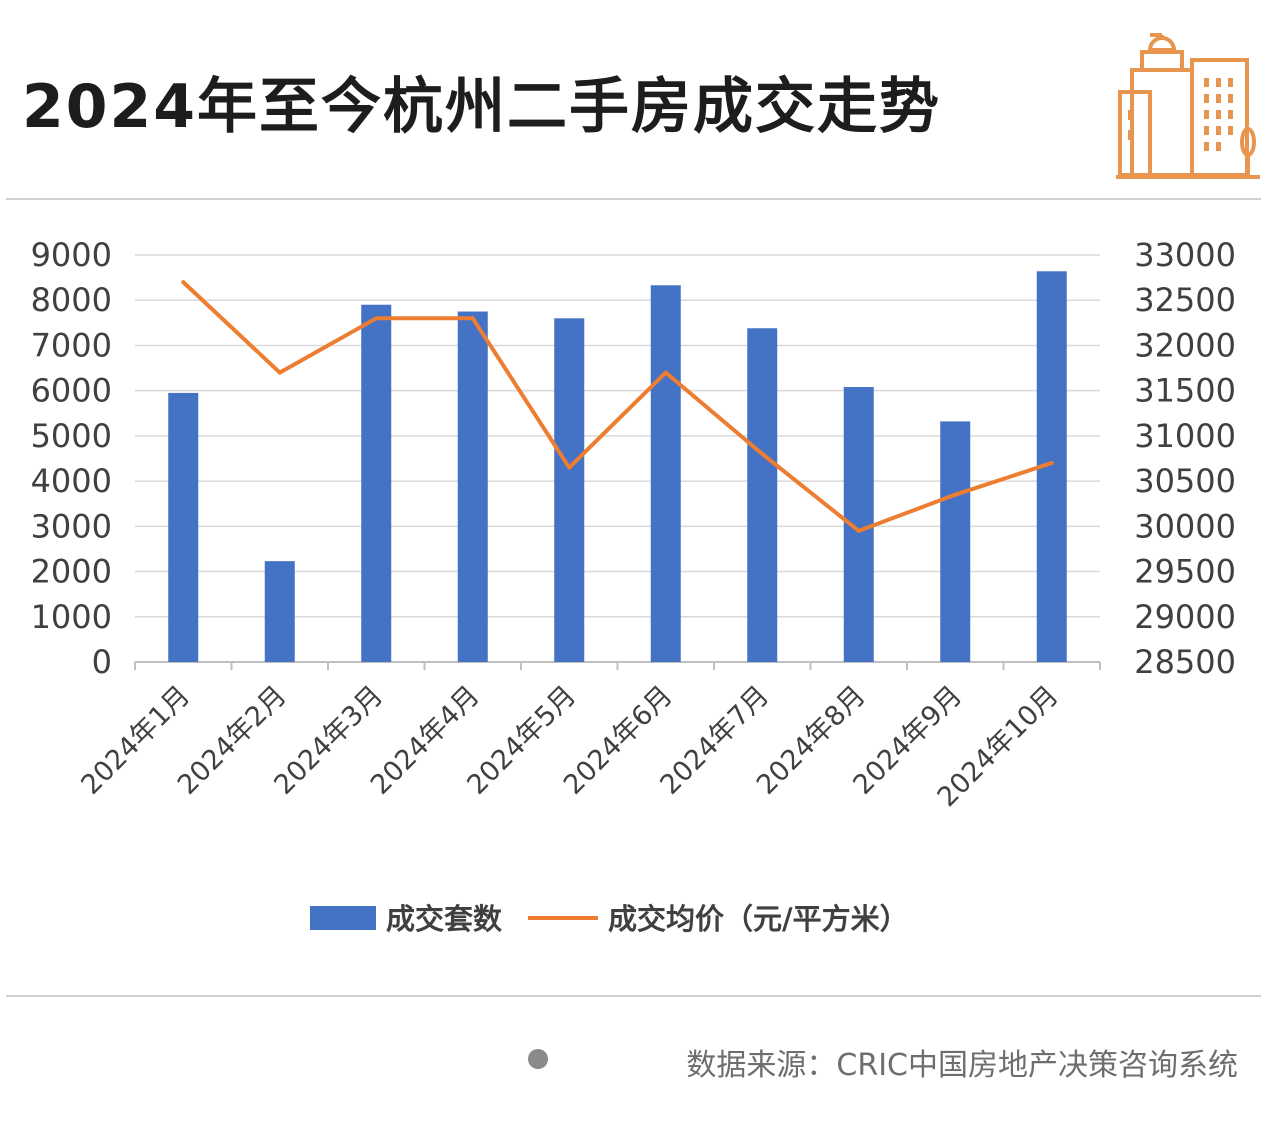  What do you see at coordinates (71, 481) in the screenshot?
I see `y-left-tick-label: 4000` at bounding box center [71, 481].